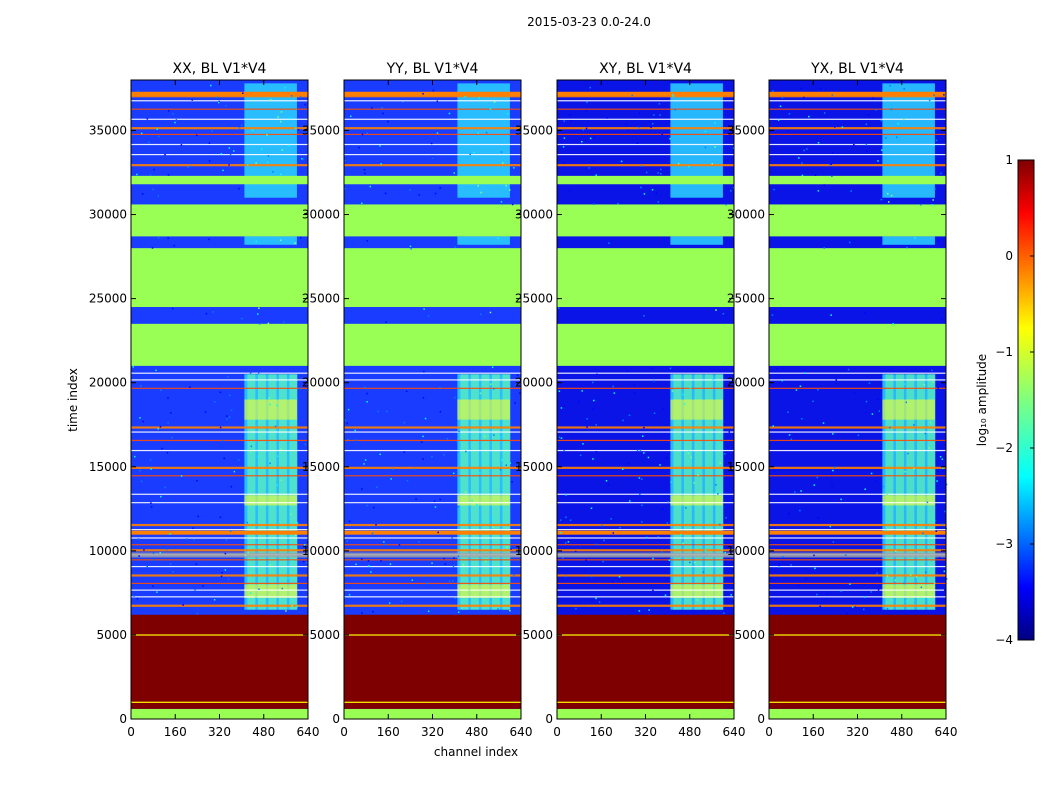 The width and height of the screenshot is (1050, 800). What do you see at coordinates (857, 69) in the screenshot?
I see `panel-title: YX, BL V1*V4` at bounding box center [857, 69].